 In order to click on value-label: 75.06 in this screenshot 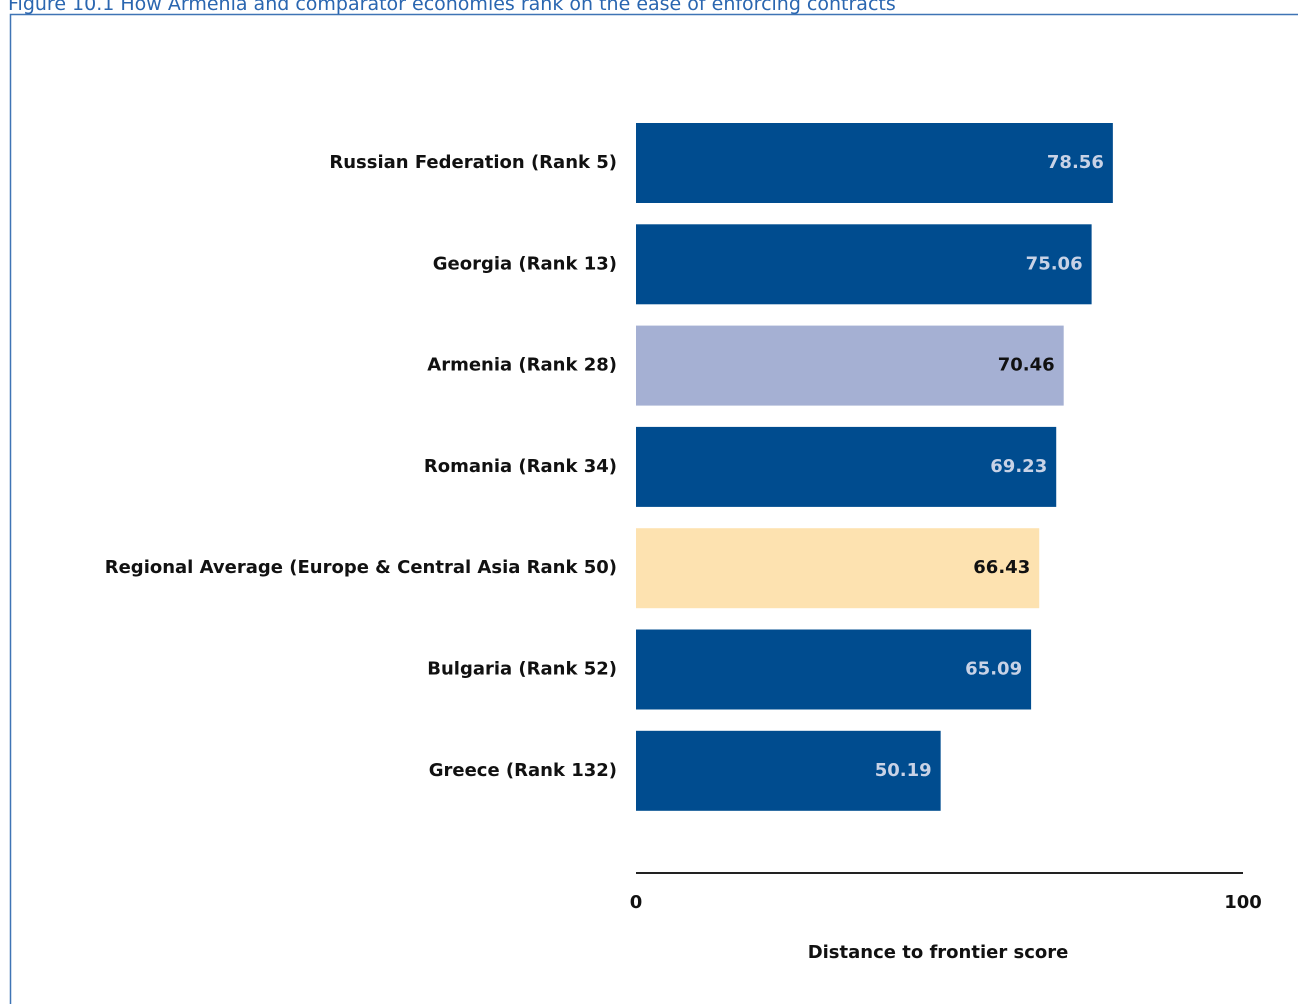, I will do `click(1054, 263)`.